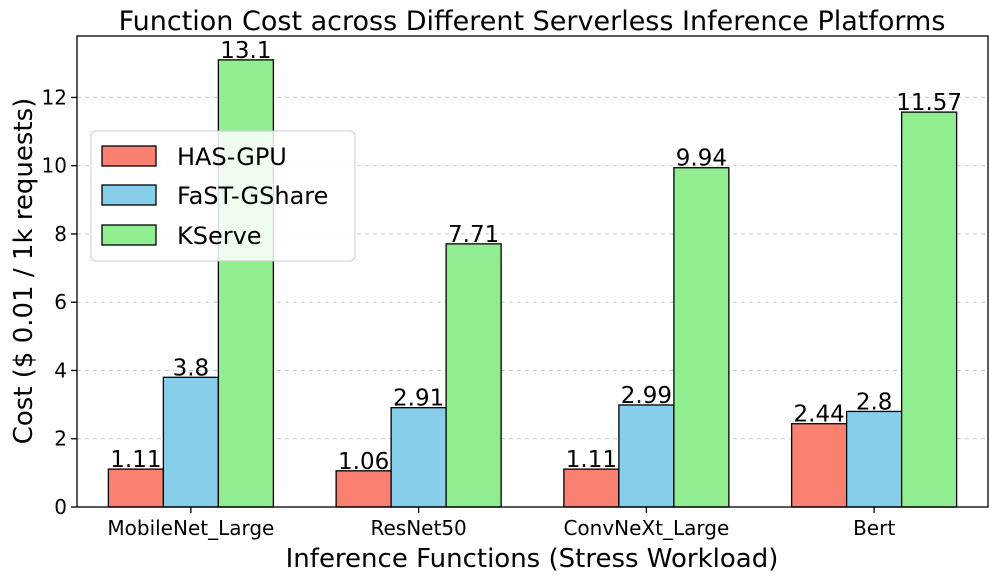 This screenshot has height=578, width=997. I want to click on x-tick-label-convnext-large: ConvNeXt_Large, so click(646, 528).